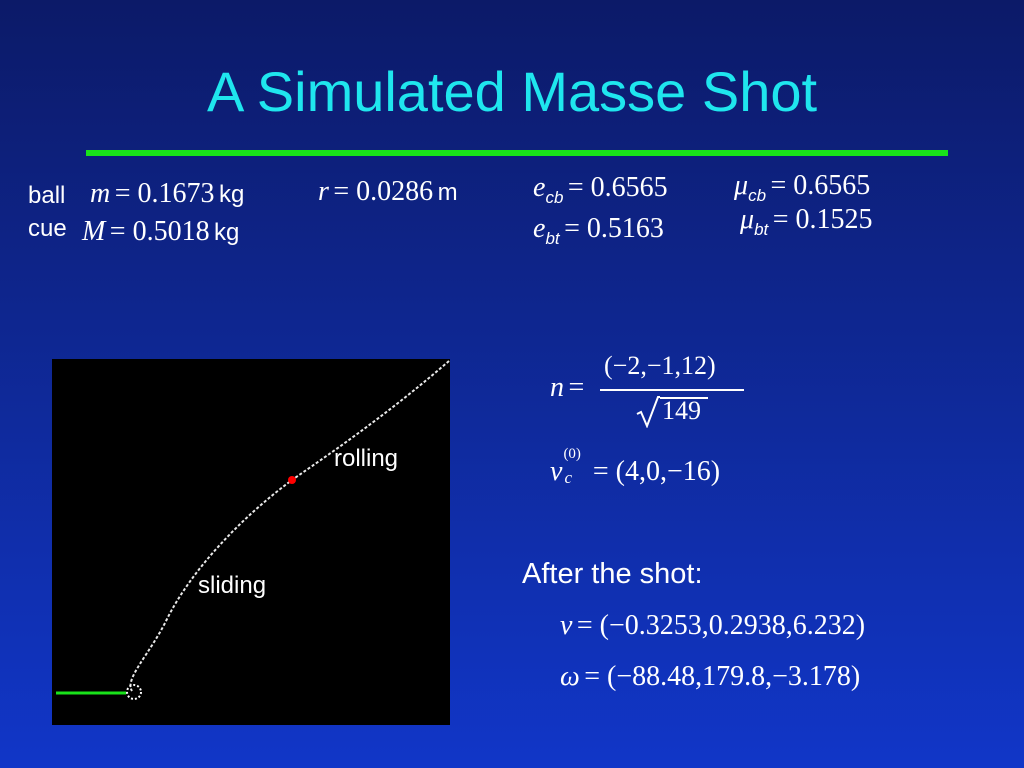 Image resolution: width=1024 pixels, height=768 pixels. I want to click on vc-subscript: c, so click(568, 477).